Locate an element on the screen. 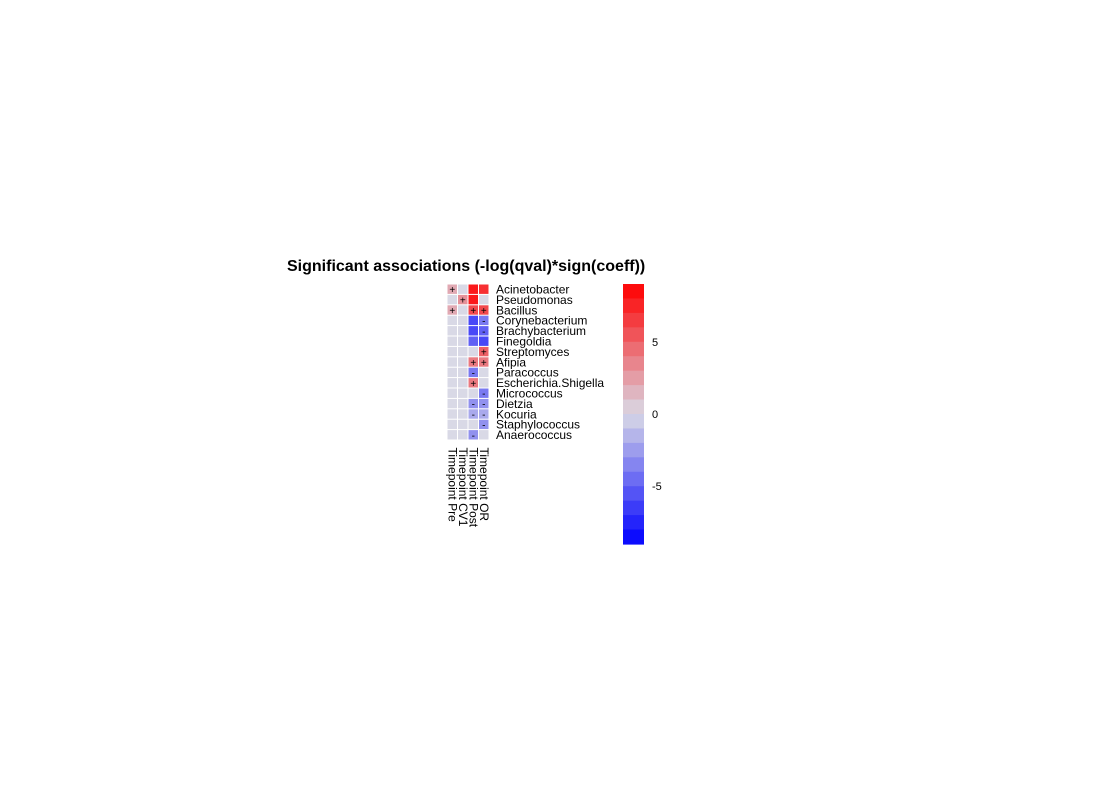  row-label: Pseudomonas is located at coordinates (534, 300).